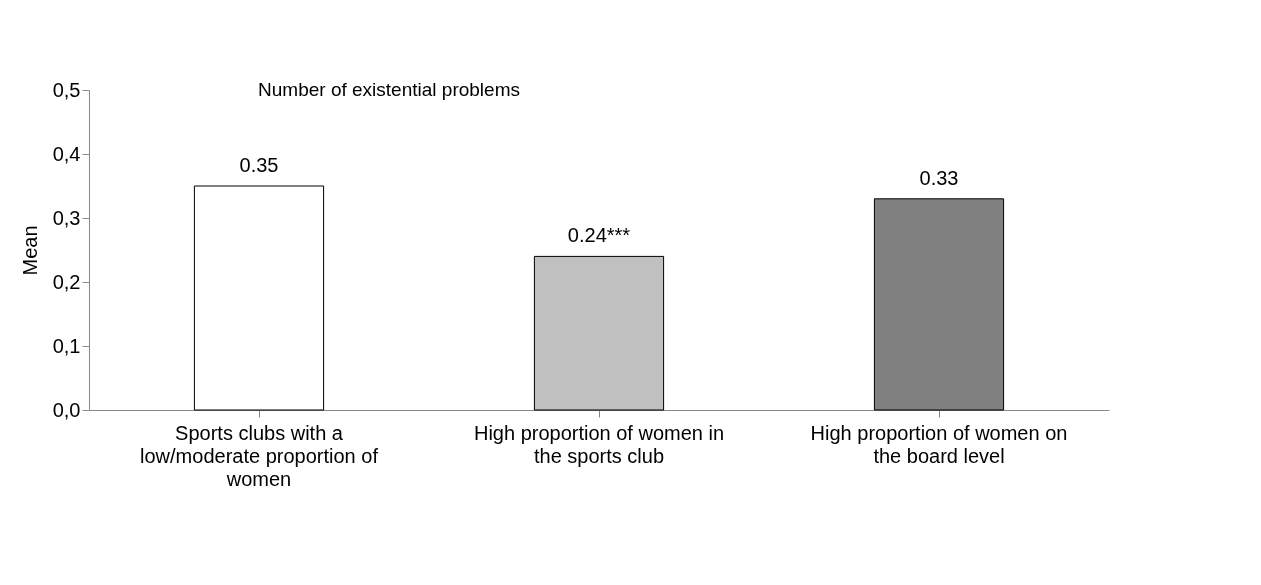  Describe the element at coordinates (29, 250) in the screenshot. I see `y-axis-title: Mean` at that location.